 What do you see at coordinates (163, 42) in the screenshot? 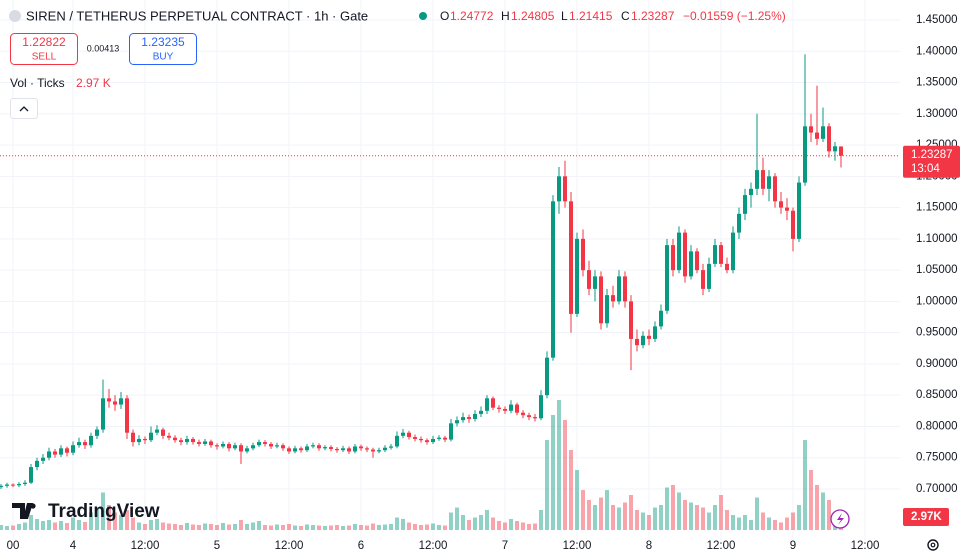
I see `buy-price: 1.23235` at bounding box center [163, 42].